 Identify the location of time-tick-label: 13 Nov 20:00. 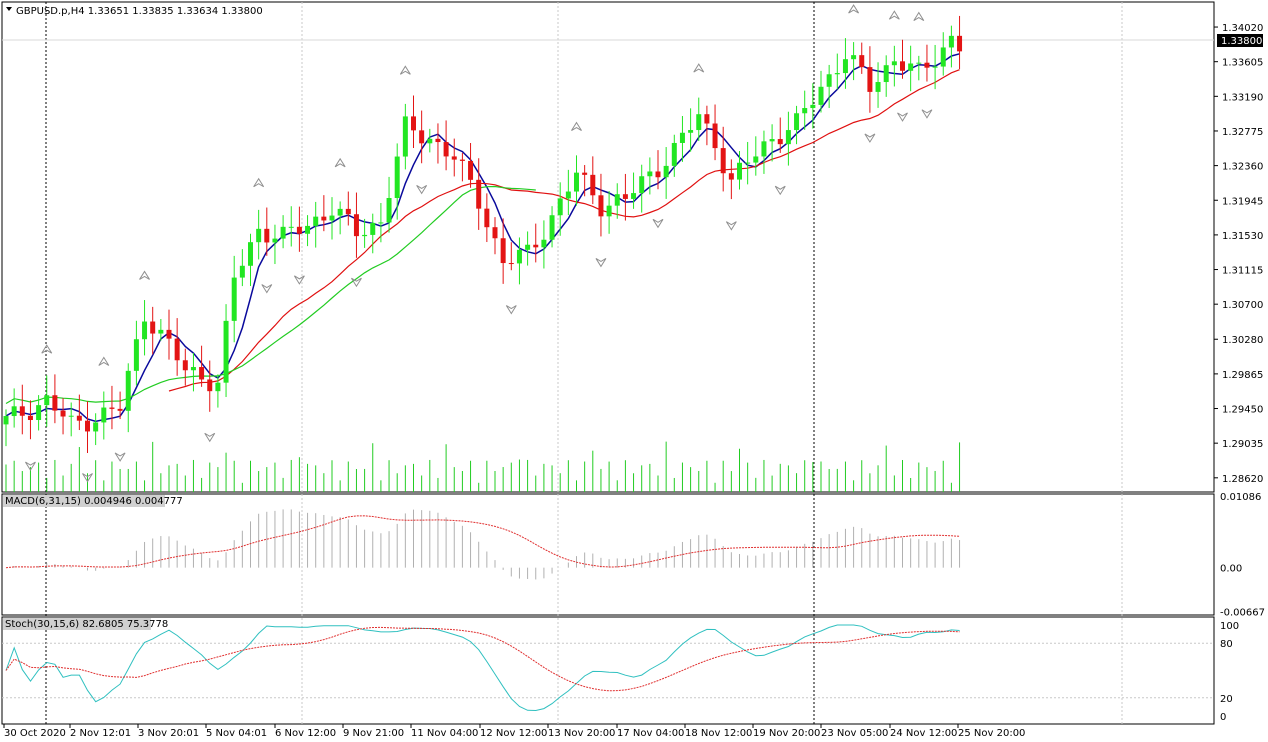
(581, 733).